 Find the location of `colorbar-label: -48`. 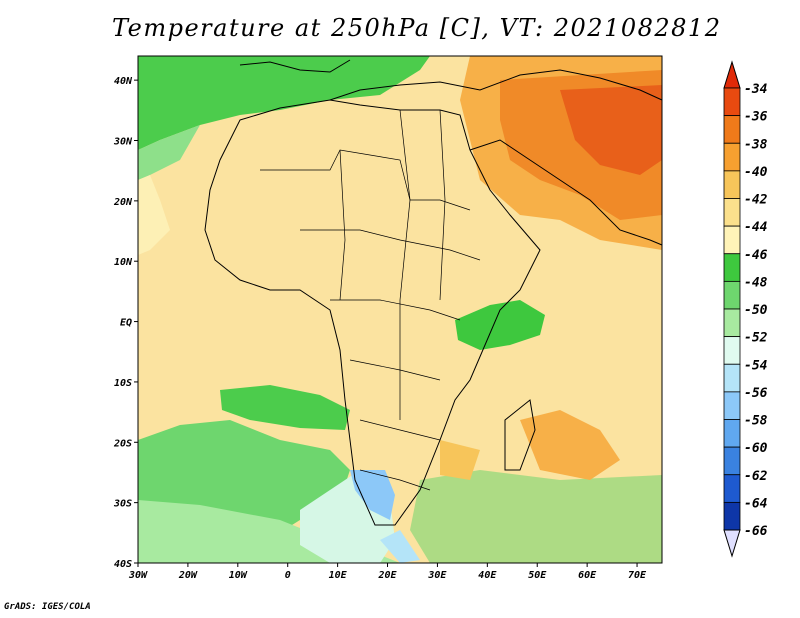

colorbar-label: -48 is located at coordinates (756, 282).